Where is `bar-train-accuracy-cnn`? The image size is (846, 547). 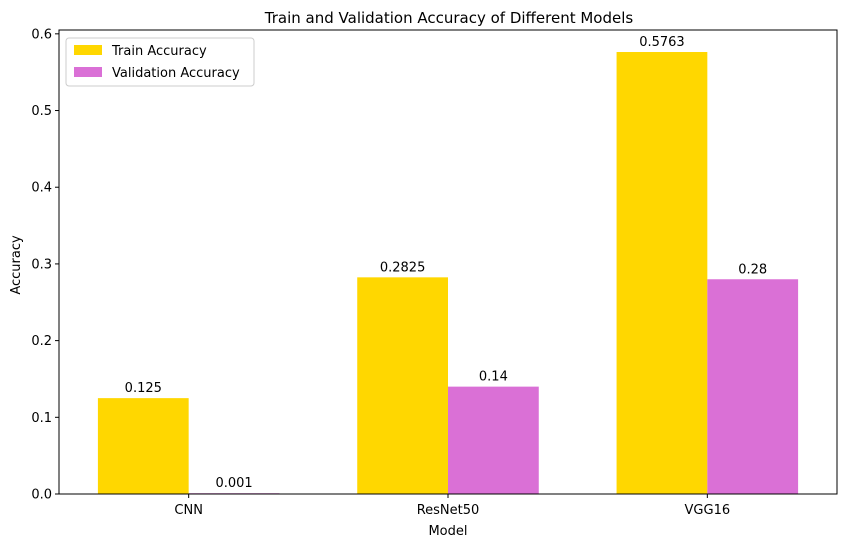
bar-train-accuracy-cnn is located at coordinates (143, 446).